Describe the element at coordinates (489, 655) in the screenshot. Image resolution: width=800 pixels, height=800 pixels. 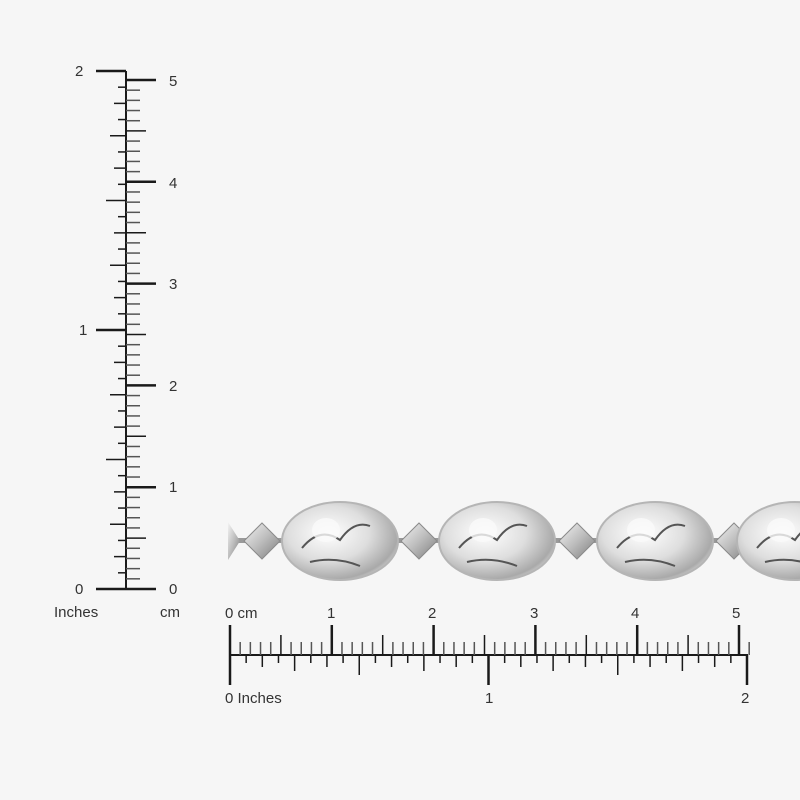
I see `horizontal-ruler` at that location.